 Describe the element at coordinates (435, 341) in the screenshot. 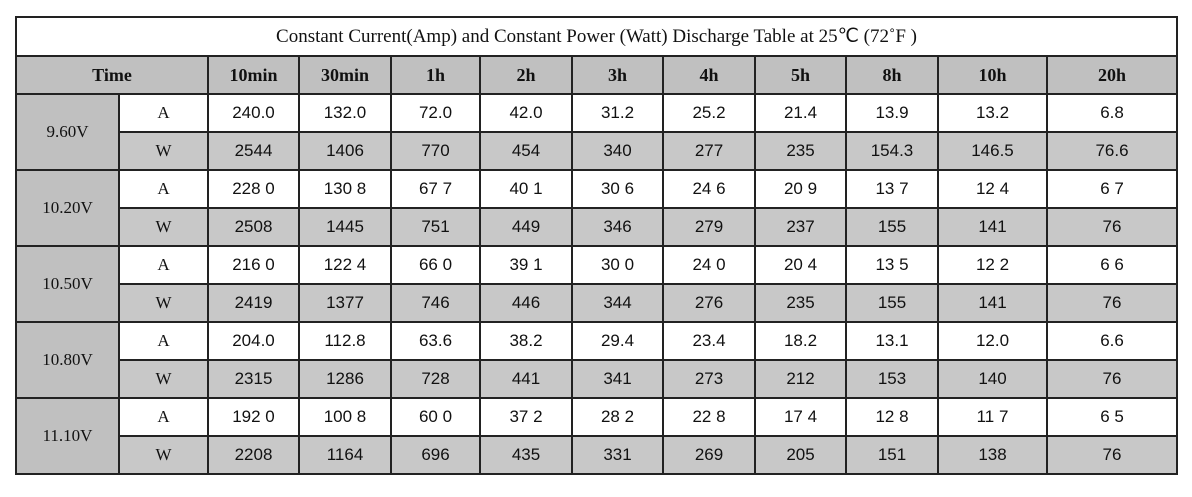

I see `value-cell: 63.6` at that location.